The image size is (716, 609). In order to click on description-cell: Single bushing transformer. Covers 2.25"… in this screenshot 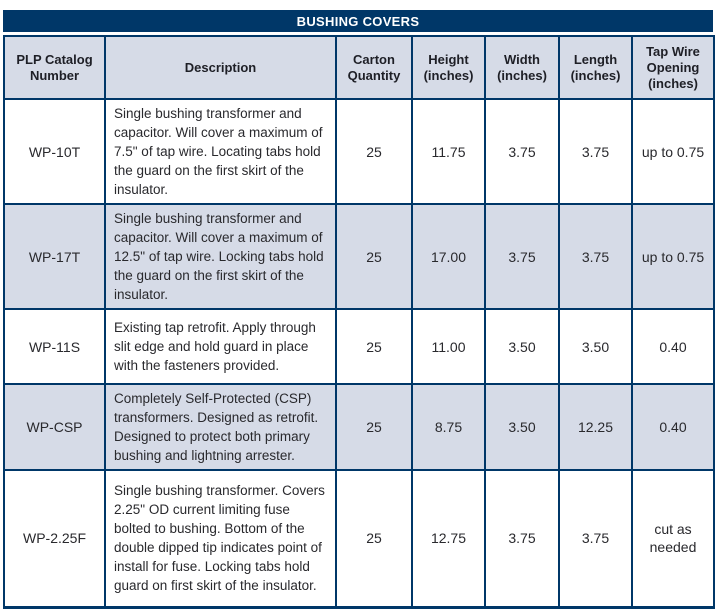, I will do `click(220, 538)`.